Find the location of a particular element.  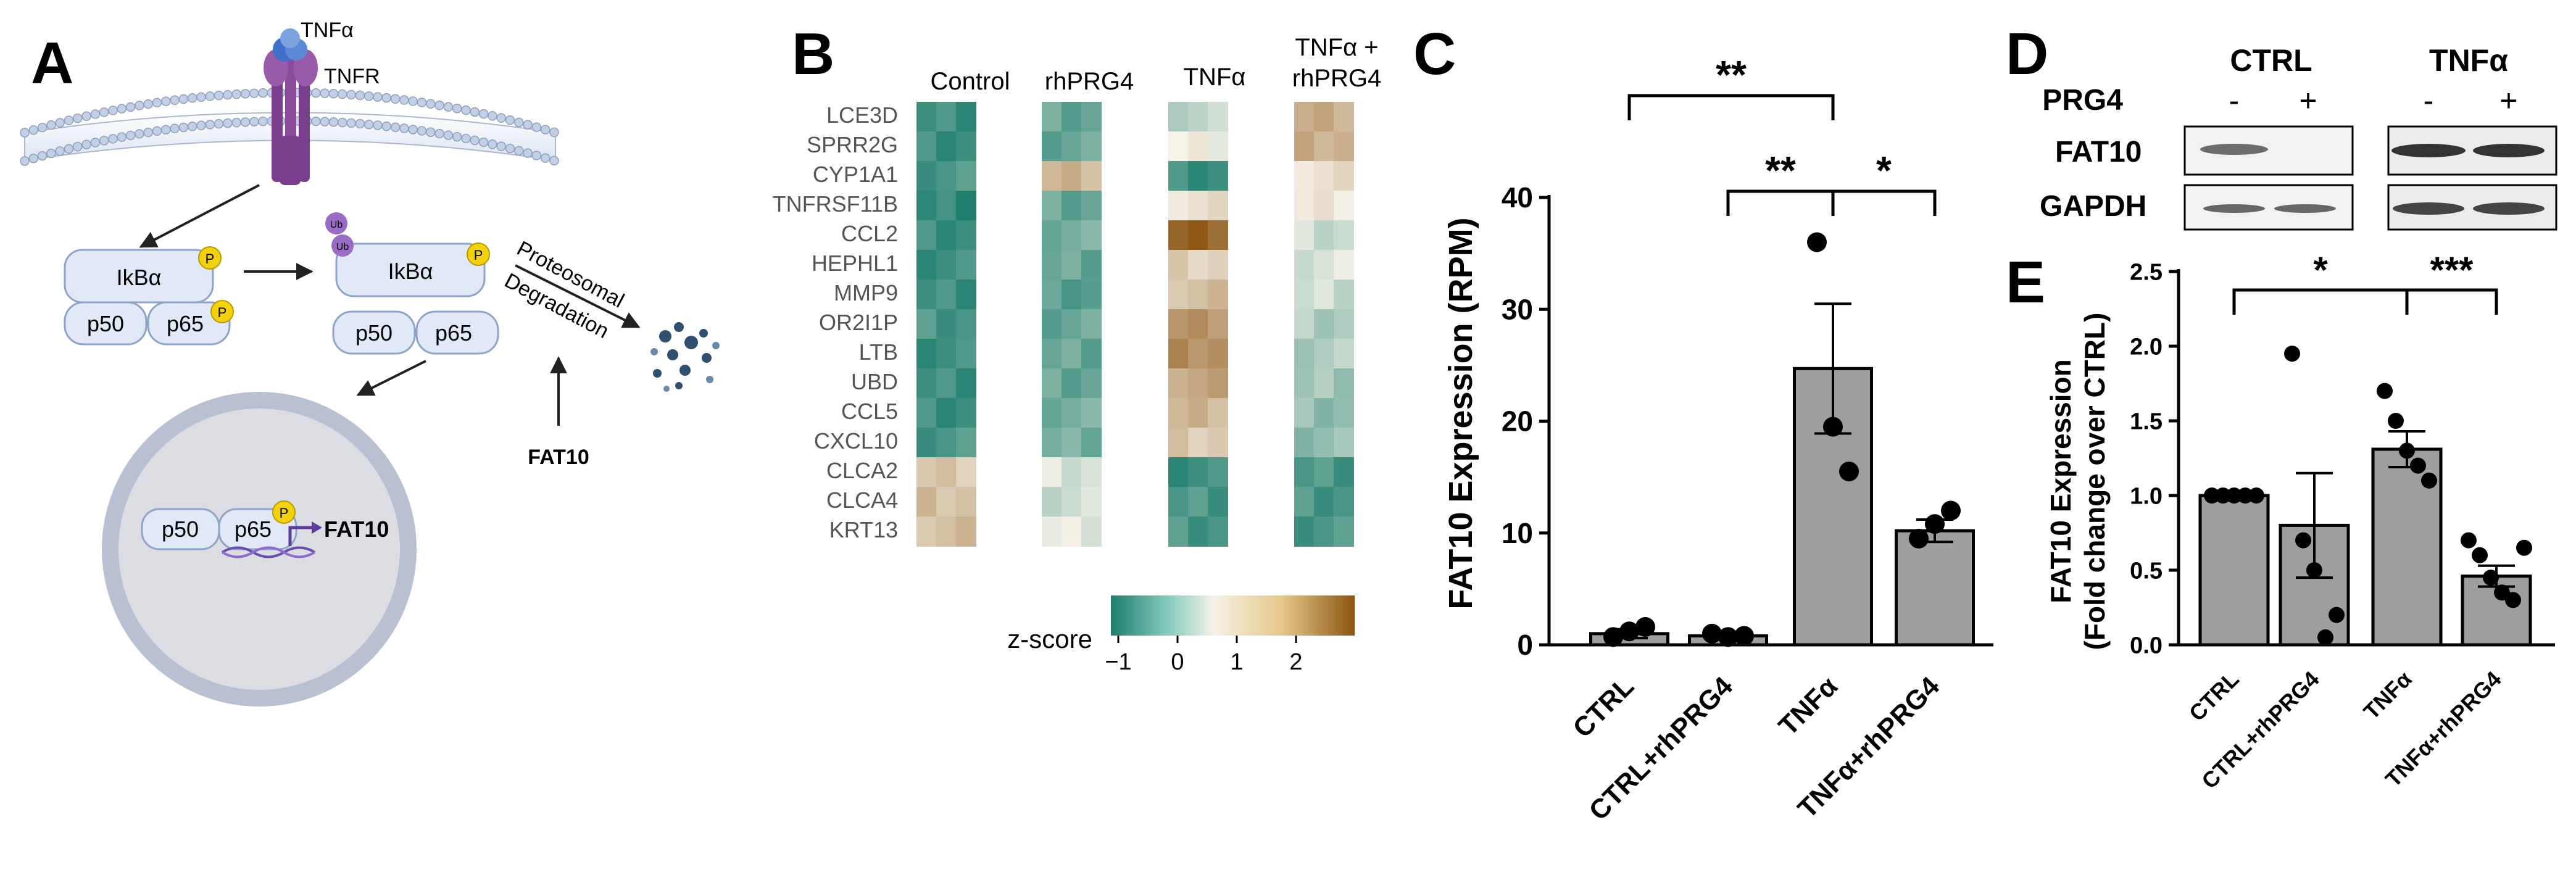

transcription-arrow is located at coordinates (301, 536).